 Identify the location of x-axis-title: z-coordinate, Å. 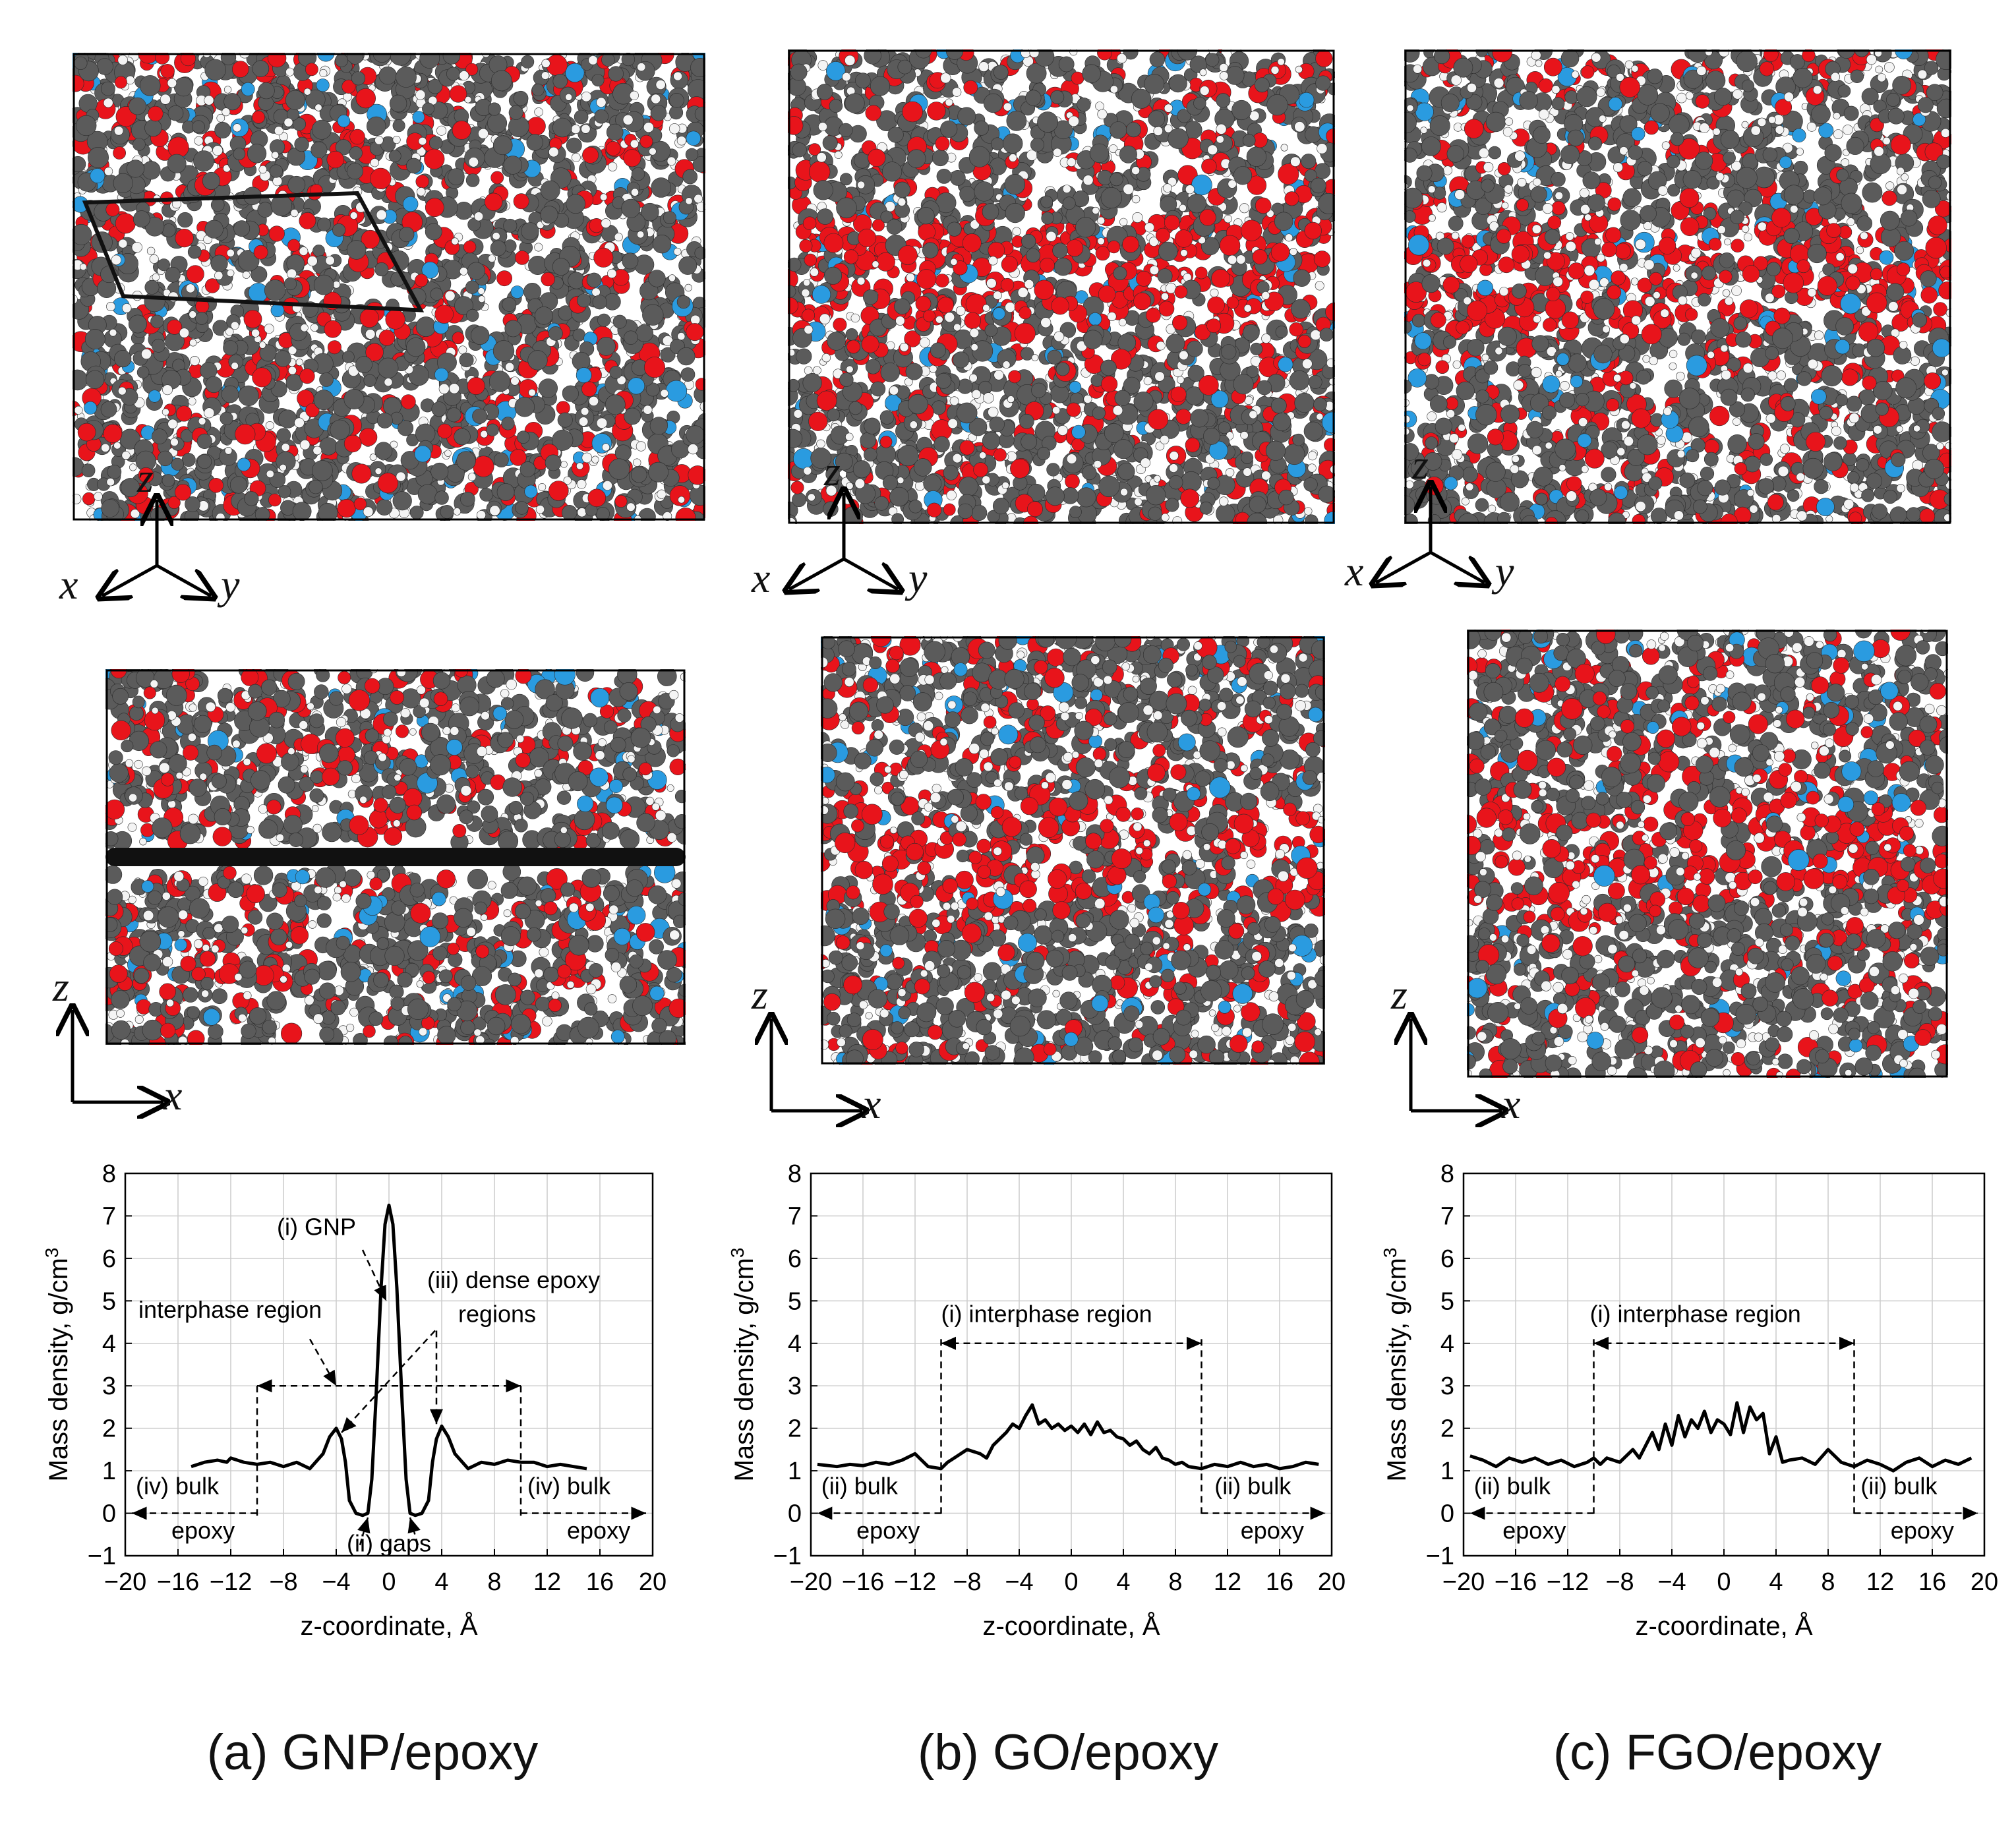
(1723, 1626).